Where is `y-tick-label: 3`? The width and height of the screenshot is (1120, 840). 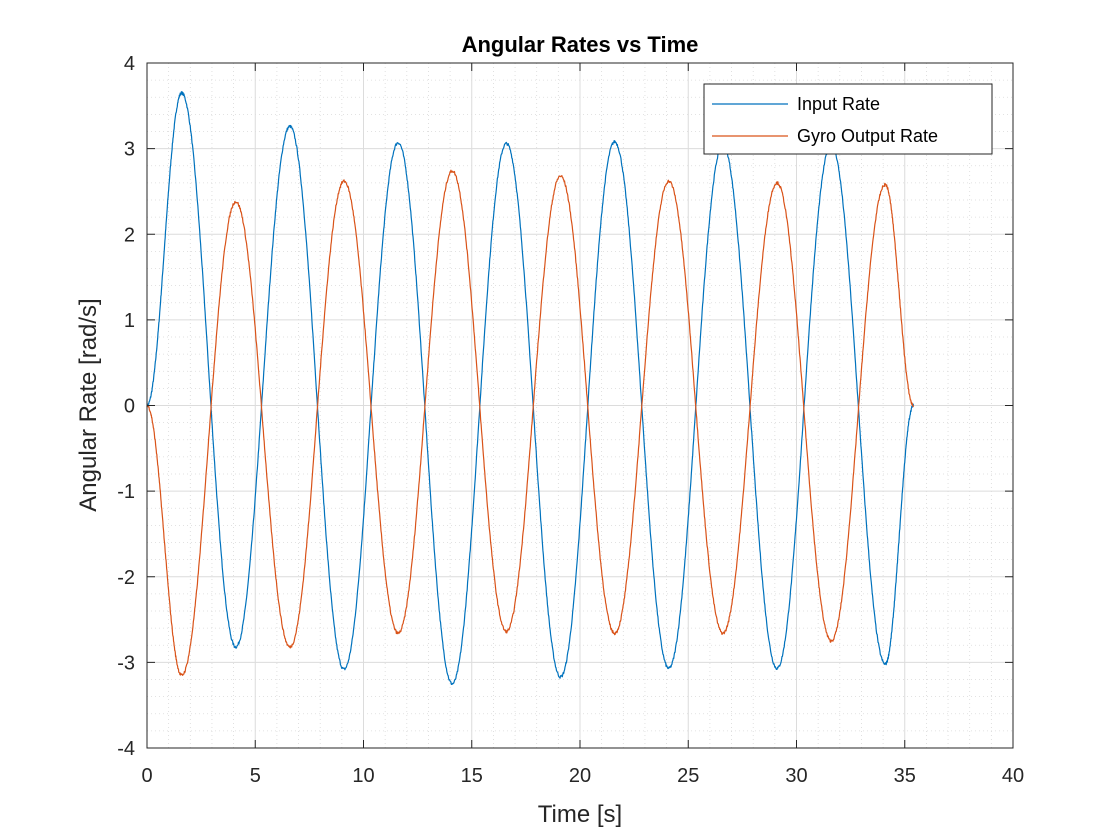
y-tick-label: 3 is located at coordinates (129, 150).